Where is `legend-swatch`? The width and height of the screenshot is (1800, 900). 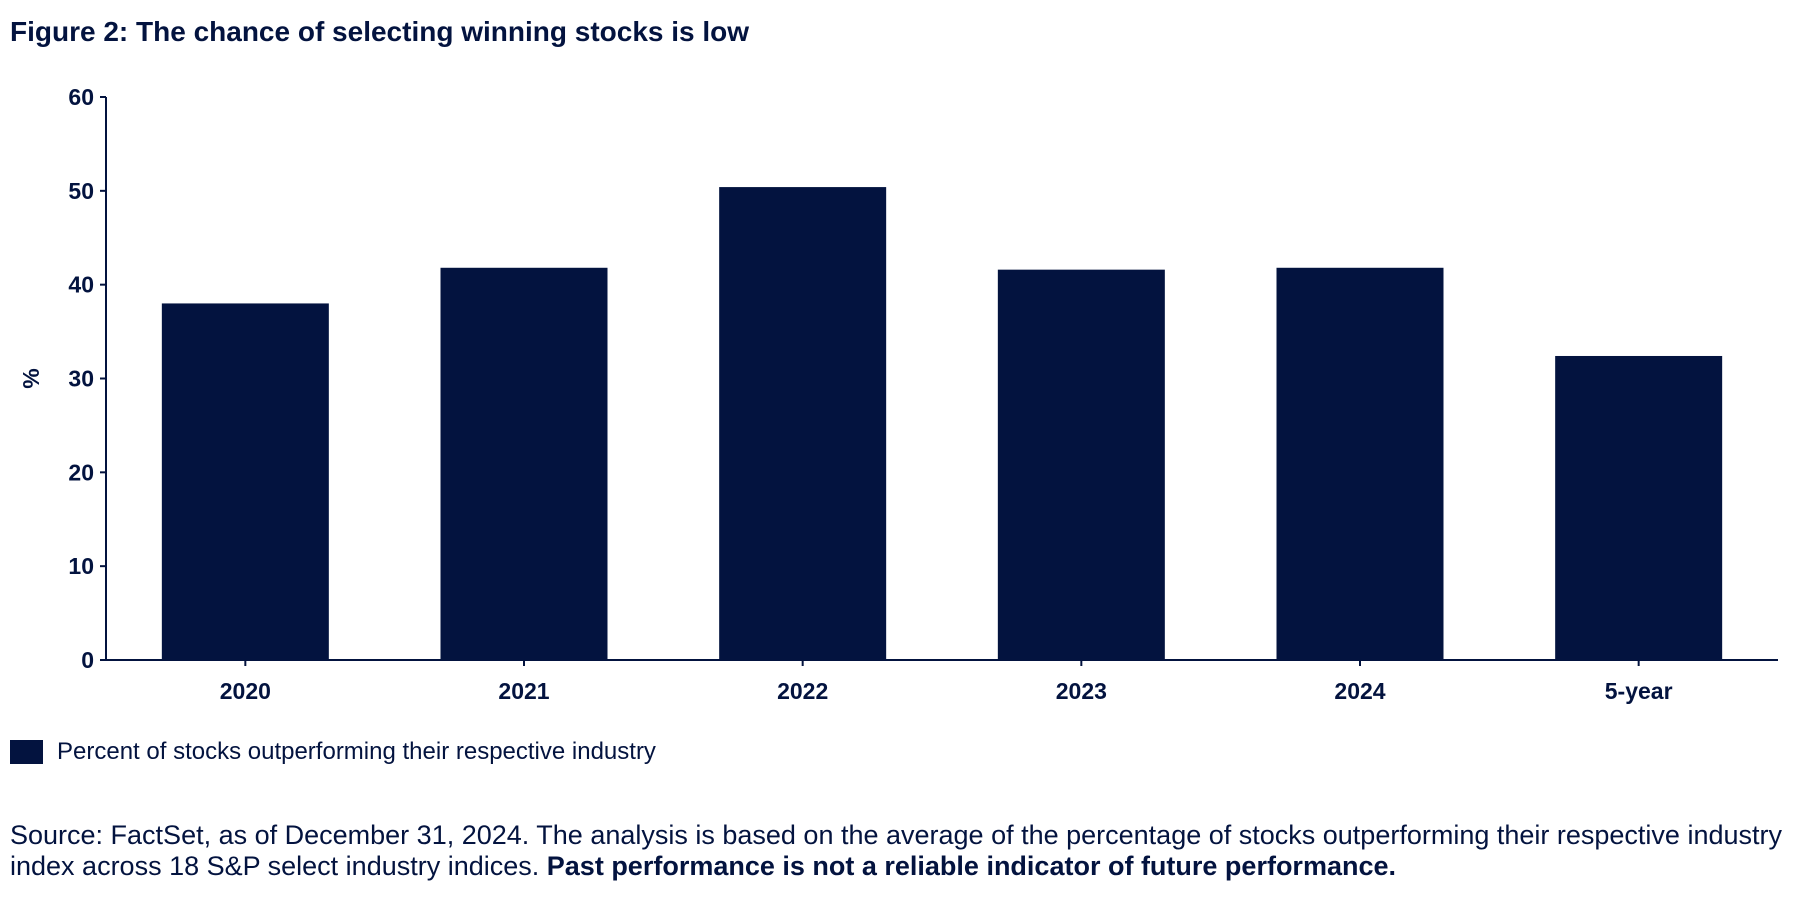 legend-swatch is located at coordinates (26, 752).